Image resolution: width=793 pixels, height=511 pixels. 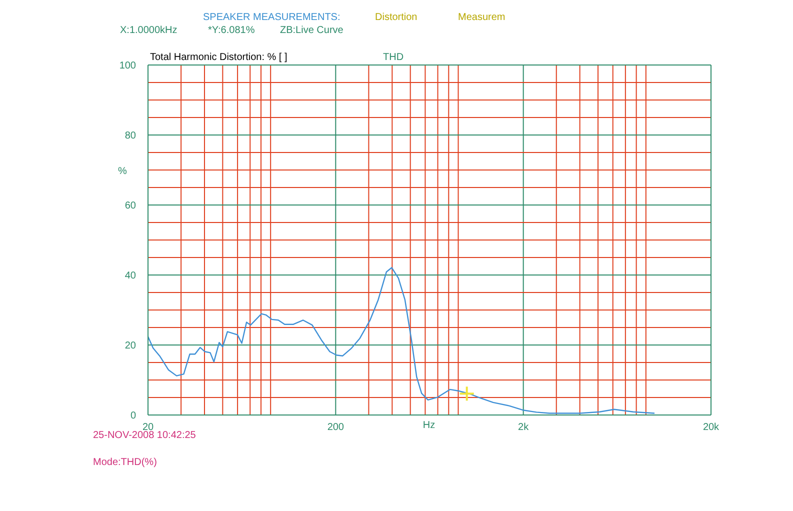 What do you see at coordinates (271, 17) in the screenshot?
I see `chart-title: SPEAKER MEASUREMENTS:` at bounding box center [271, 17].